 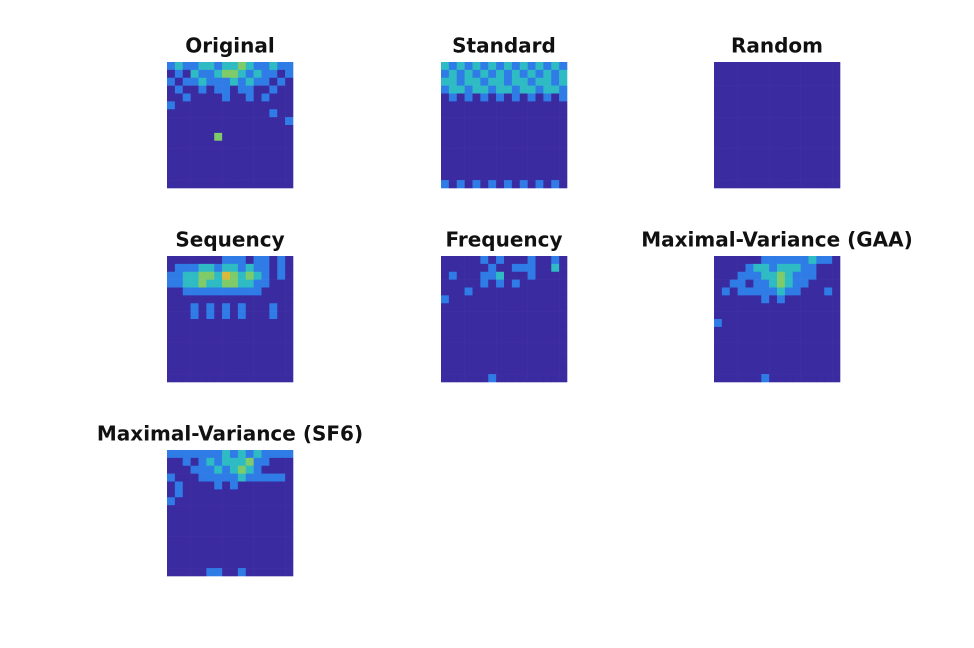 I want to click on subplot-title: Original, so click(x=229, y=46).